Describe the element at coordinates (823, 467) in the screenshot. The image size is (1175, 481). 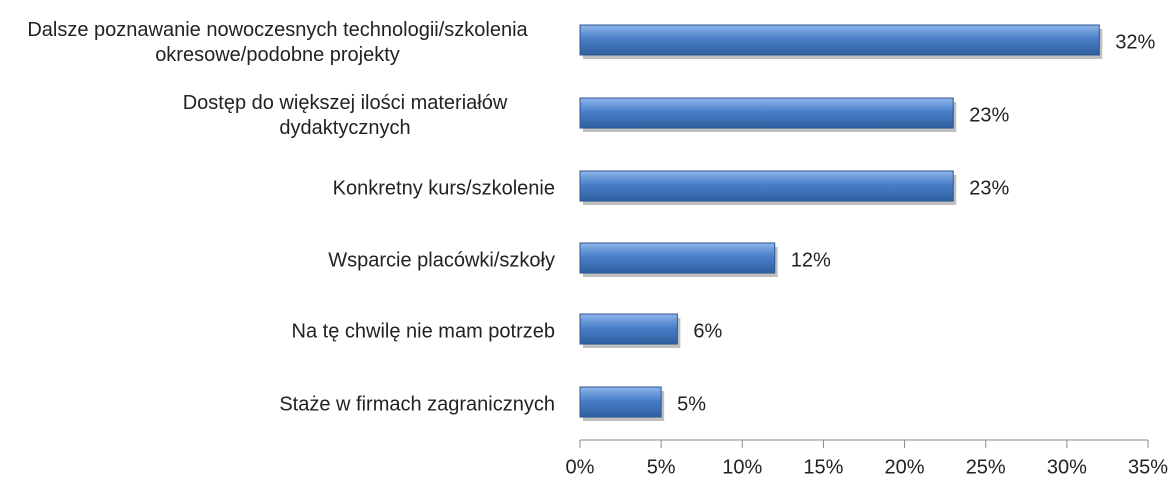
I see `x-tick-label: 15%` at that location.